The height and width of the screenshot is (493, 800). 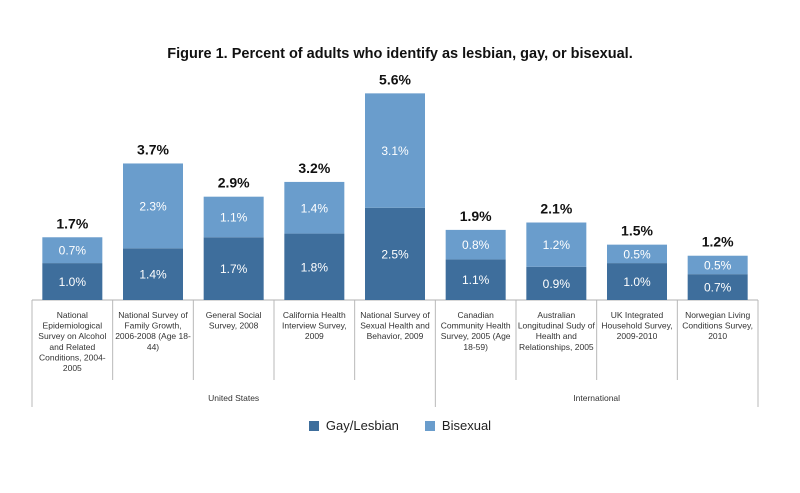 I want to click on category-label-line: UK Integrated, so click(x=637, y=315).